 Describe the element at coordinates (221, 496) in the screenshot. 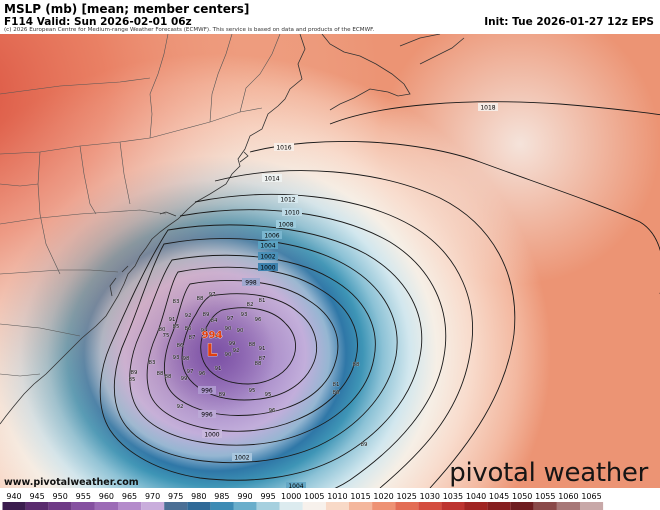

I see `colorbar-label: 985` at that location.